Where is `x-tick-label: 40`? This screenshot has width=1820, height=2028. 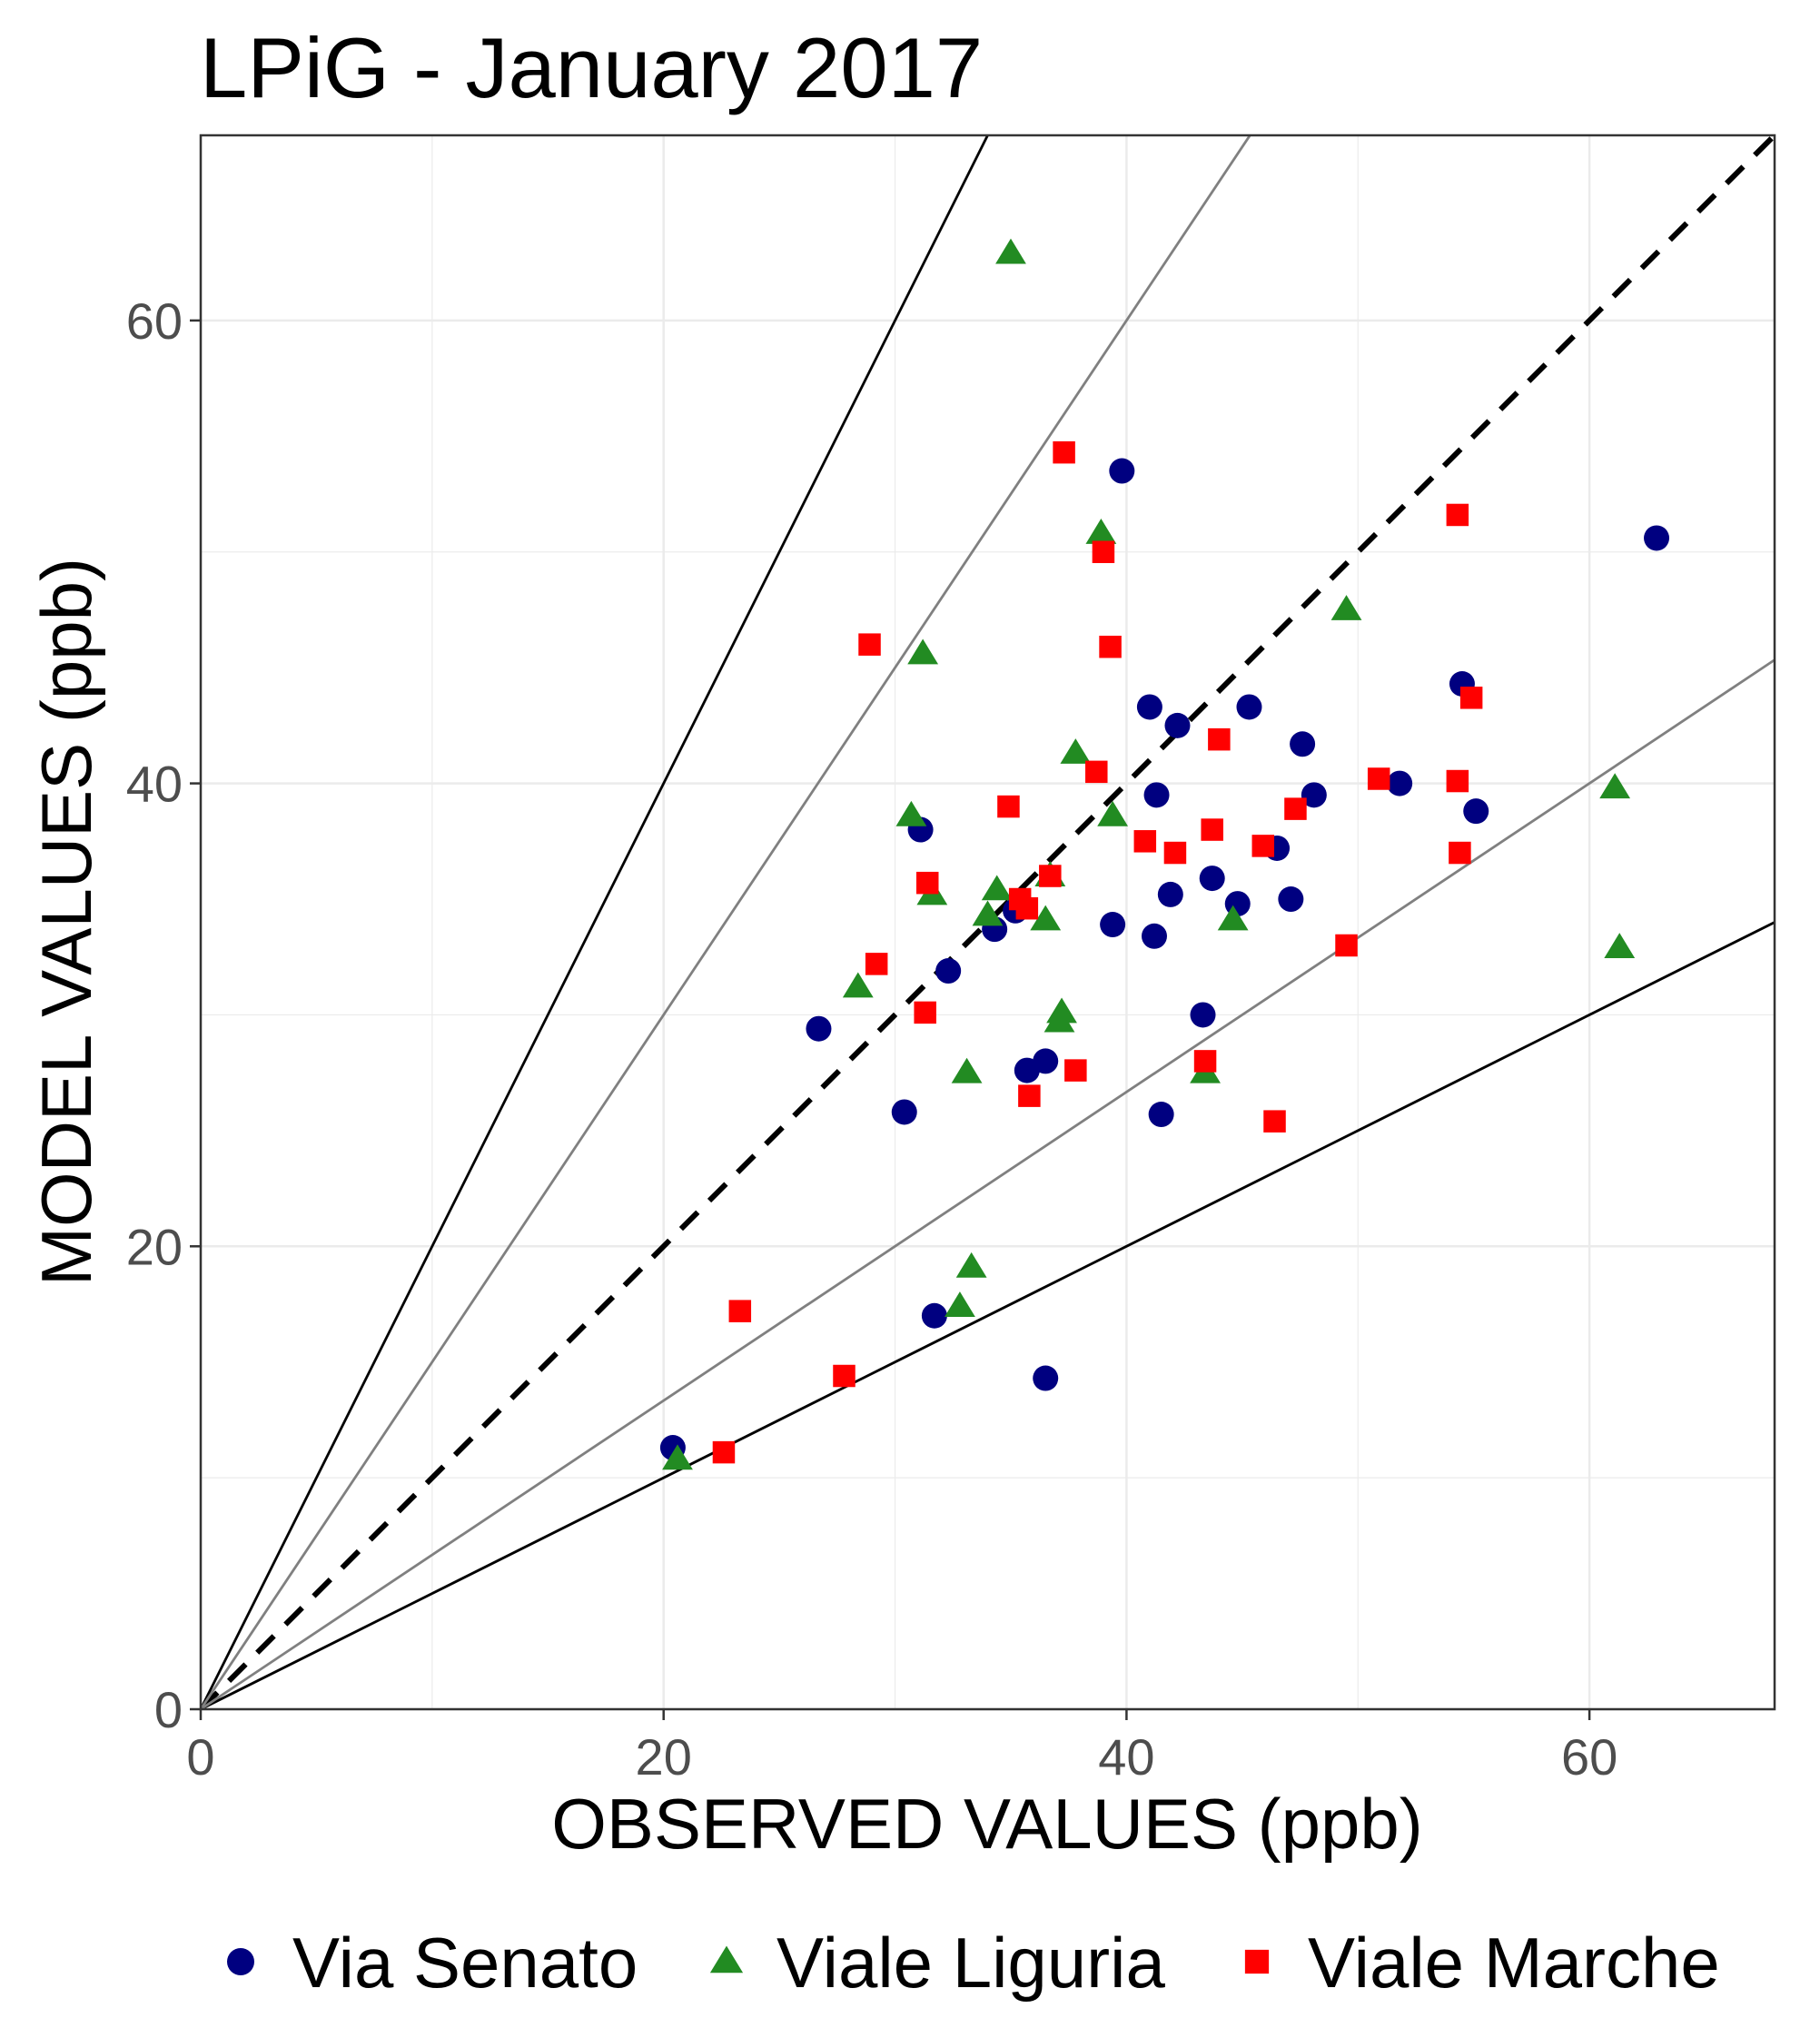
x-tick-label: 40 is located at coordinates (1126, 1757).